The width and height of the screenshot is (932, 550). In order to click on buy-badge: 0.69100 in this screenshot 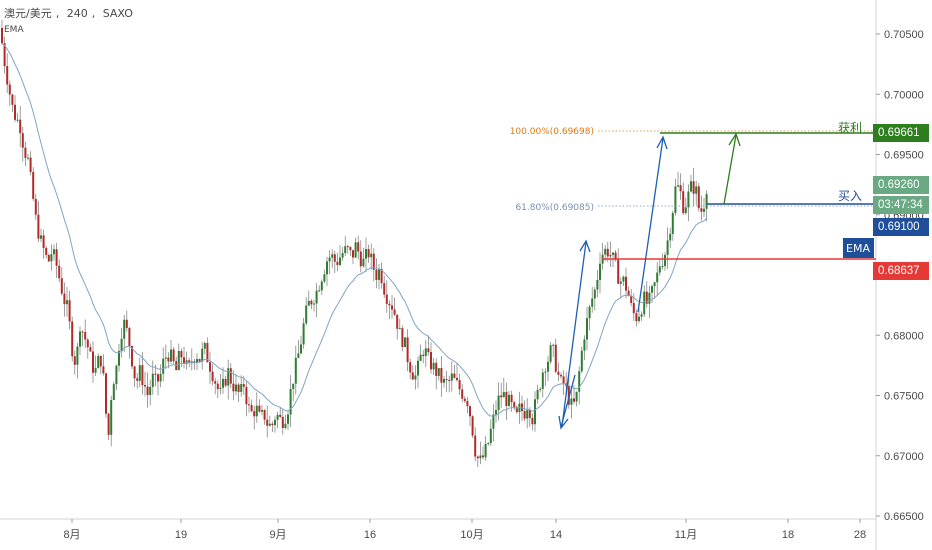, I will do `click(901, 227)`.